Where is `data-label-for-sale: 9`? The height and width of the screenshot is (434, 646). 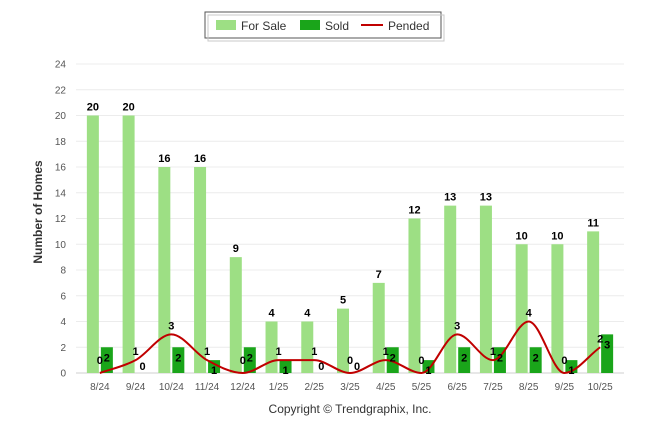 data-label-for-sale: 9 is located at coordinates (236, 249).